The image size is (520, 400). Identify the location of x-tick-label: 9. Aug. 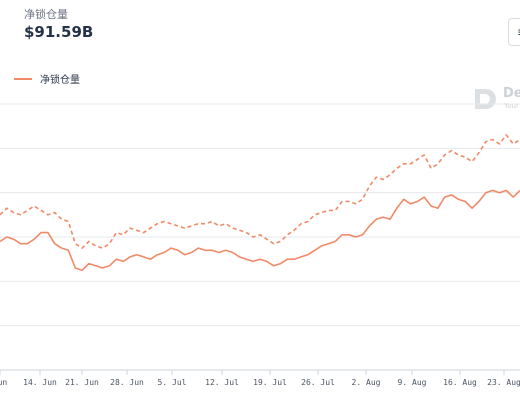
(412, 382).